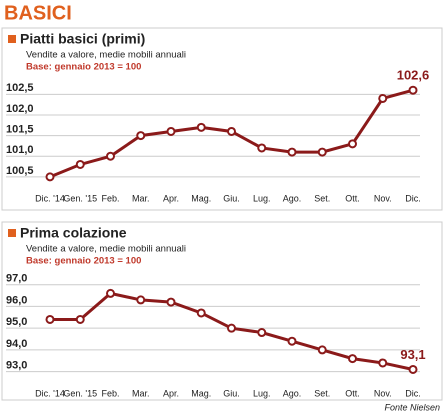  I want to click on source: Fonte Nielsen, so click(412, 407).